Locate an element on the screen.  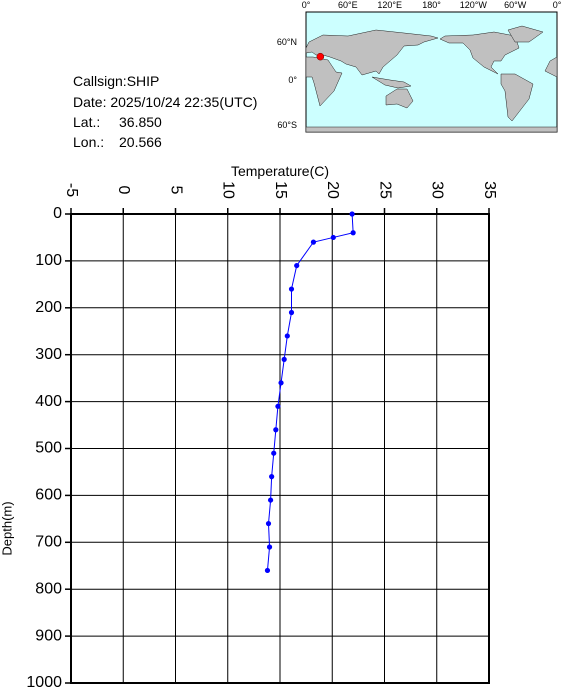
map-lat-label: 60°N is located at coordinates (287, 42).